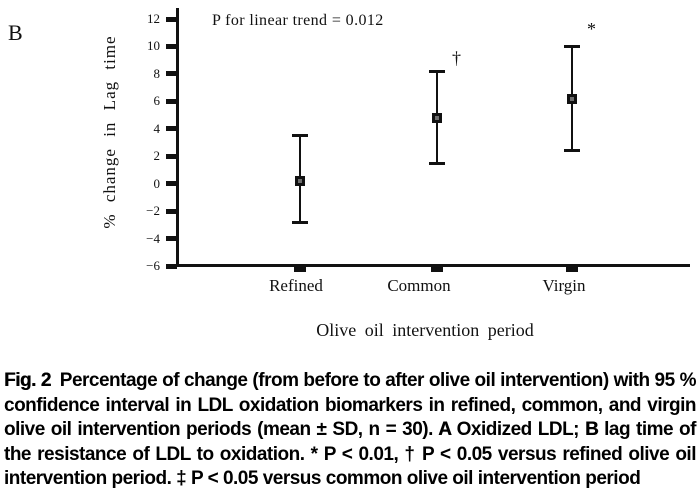 This screenshot has width=700, height=500. Describe the element at coordinates (419, 285) in the screenshot. I see `x-tick-label: Common` at that location.